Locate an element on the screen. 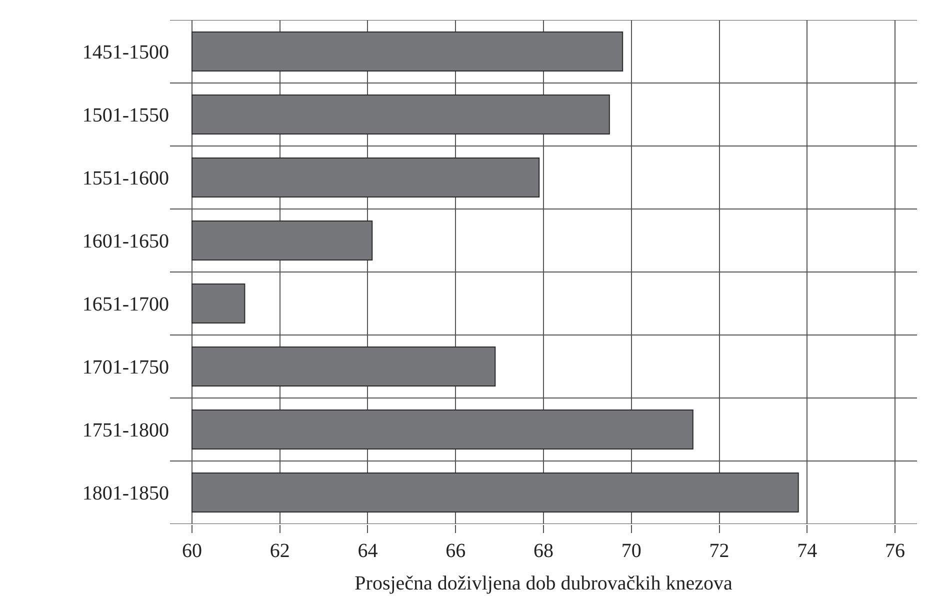 Image resolution: width=939 pixels, height=602 pixels. x-tick-label: 60 is located at coordinates (192, 551).